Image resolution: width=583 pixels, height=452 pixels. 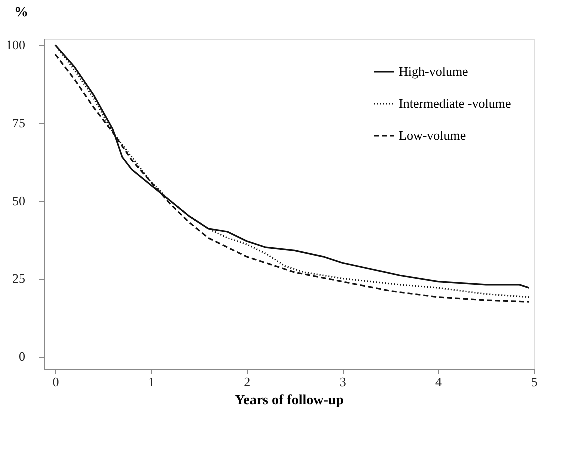 I want to click on y-tick-label: 25, so click(x=19, y=278).